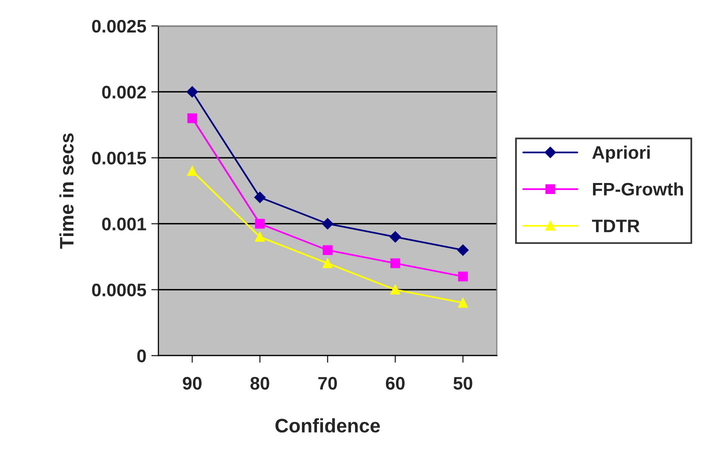  I want to click on y-axis-title: Time in secs, so click(66, 191).